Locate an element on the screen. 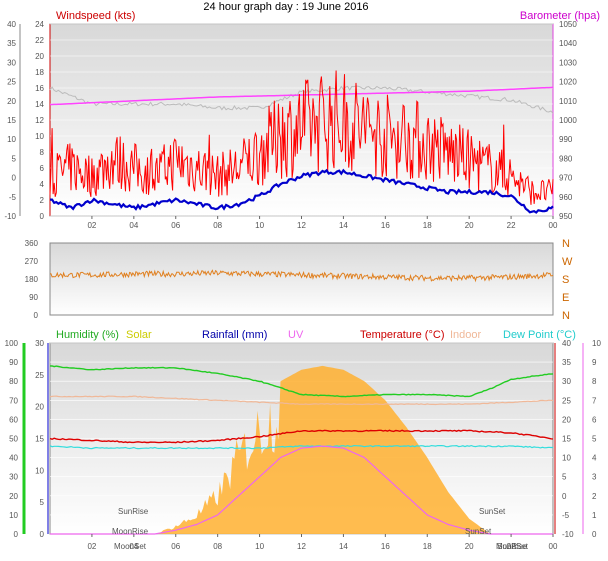 The height and width of the screenshot is (561, 608). x-tick-label: 22 is located at coordinates (511, 225).